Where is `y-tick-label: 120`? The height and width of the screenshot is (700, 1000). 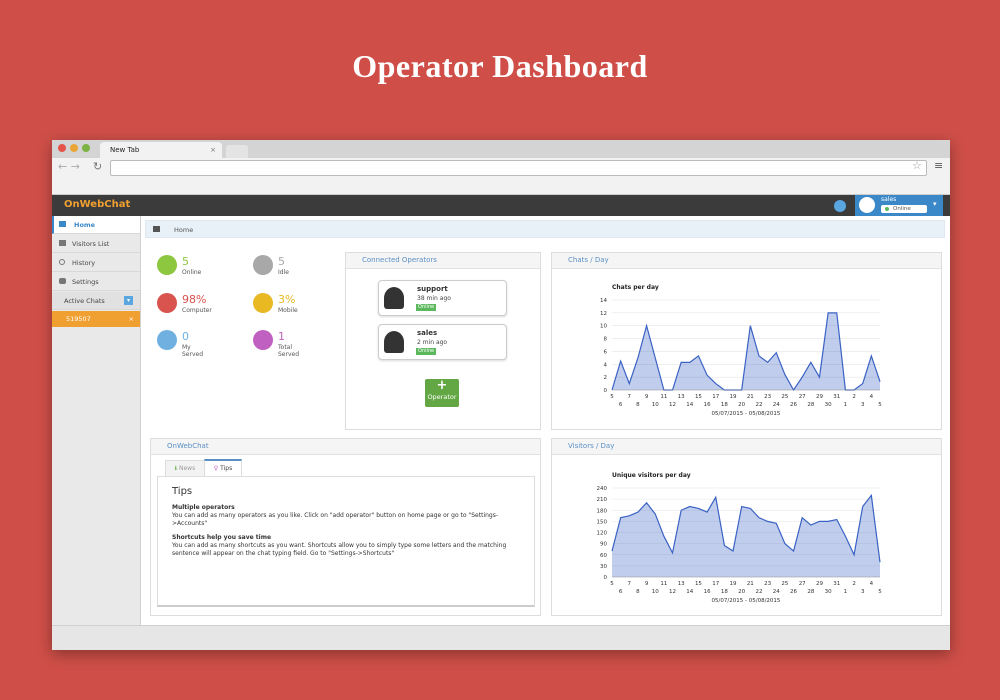 y-tick-label: 120 is located at coordinates (602, 534).